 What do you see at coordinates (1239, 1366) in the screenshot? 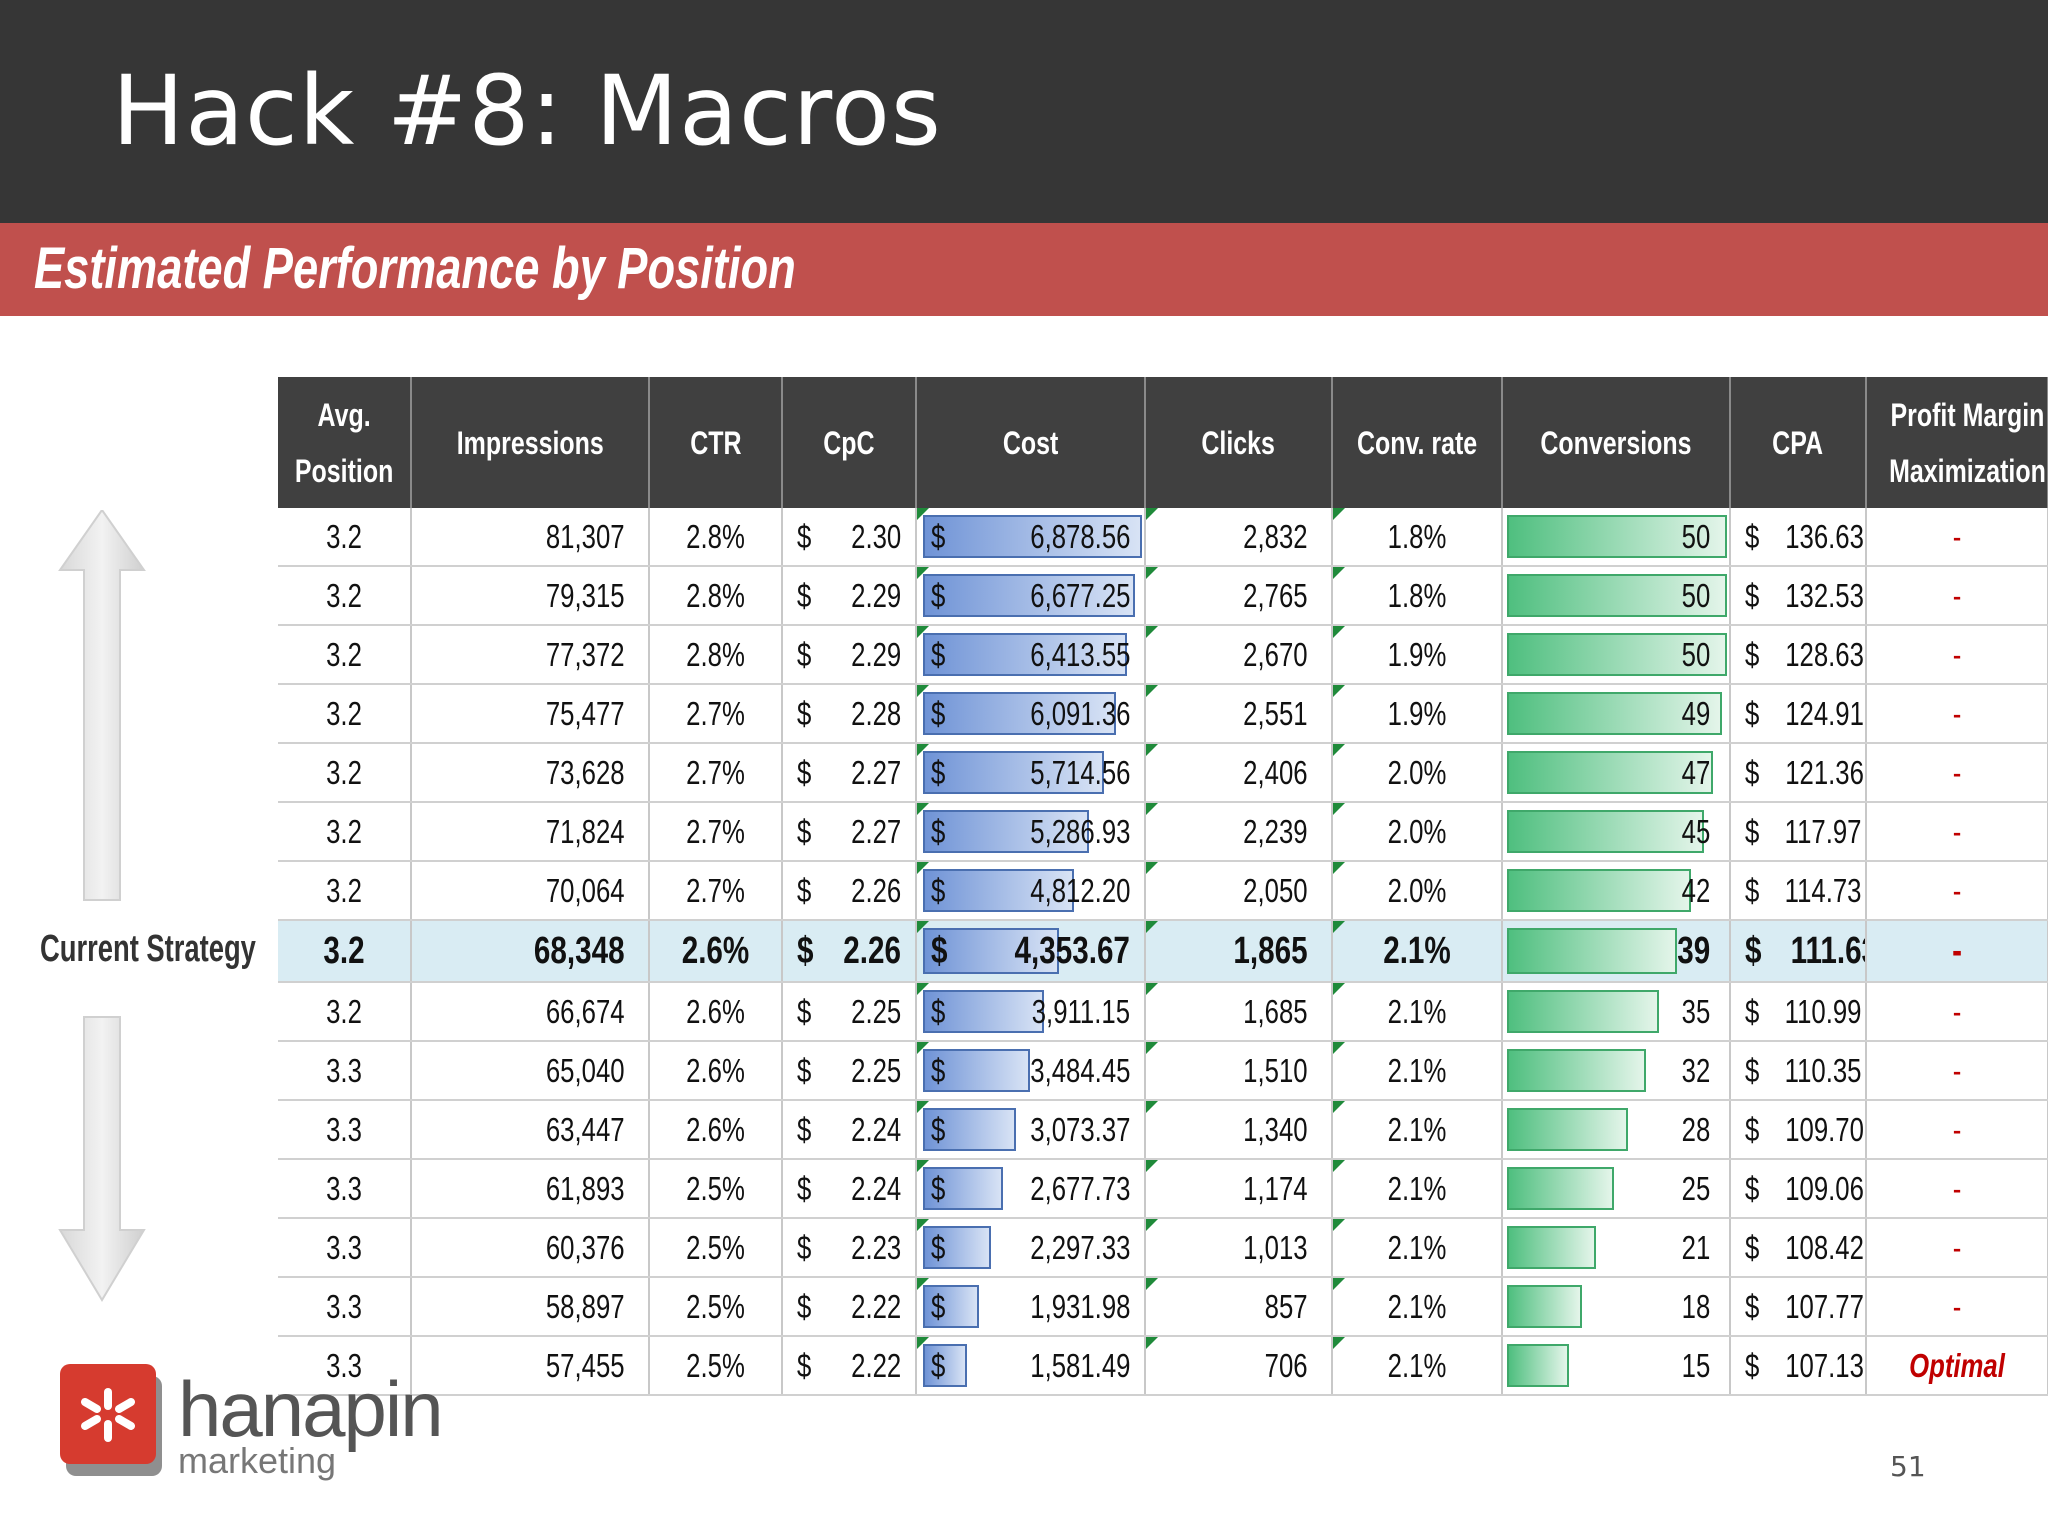
I see `clicks-cell: 706` at bounding box center [1239, 1366].